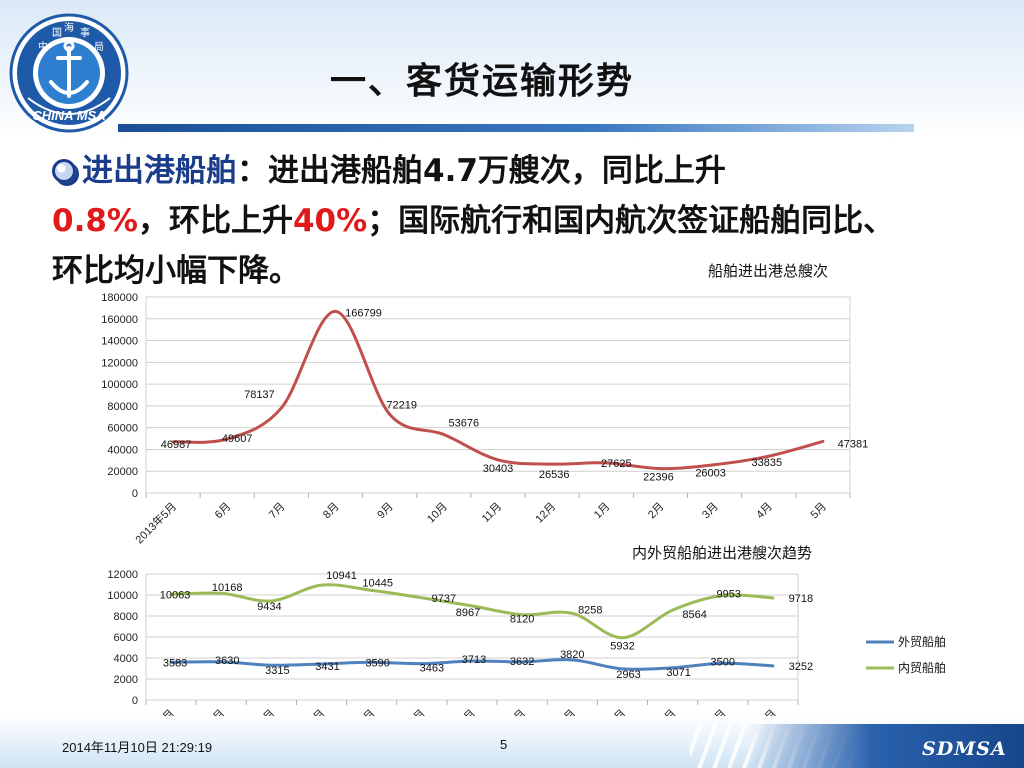 This screenshot has width=1024, height=768. I want to click on china-msa-logo: CHINA MSA 中 国 海 事 局, so click(69, 73).